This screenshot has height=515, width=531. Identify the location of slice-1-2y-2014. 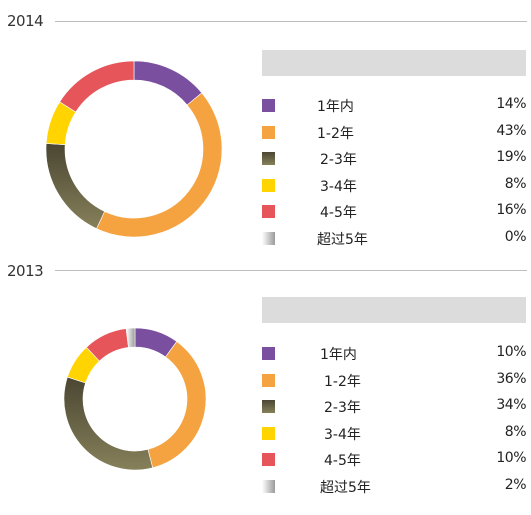
(159, 165).